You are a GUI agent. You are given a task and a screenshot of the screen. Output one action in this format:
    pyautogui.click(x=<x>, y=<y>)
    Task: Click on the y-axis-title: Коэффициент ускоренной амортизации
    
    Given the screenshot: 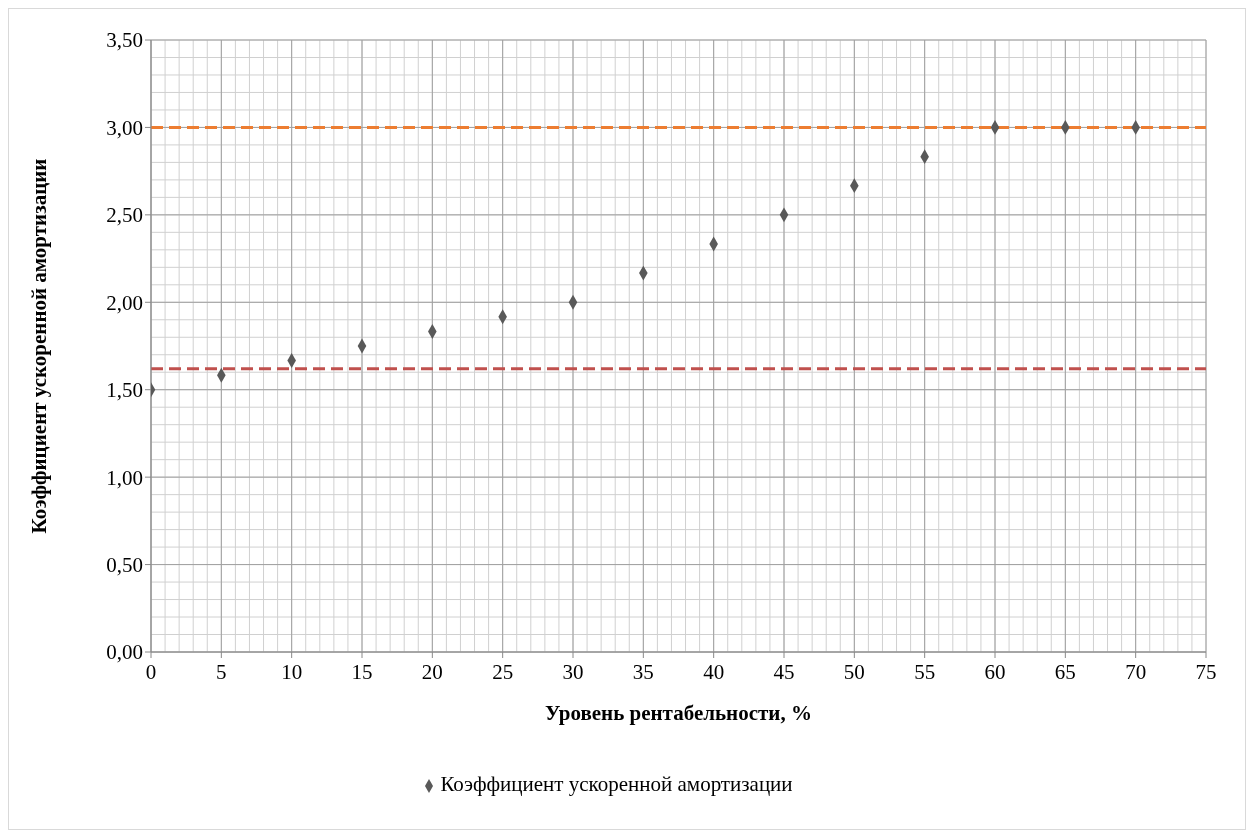 What is the action you would take?
    pyautogui.click(x=39, y=346)
    